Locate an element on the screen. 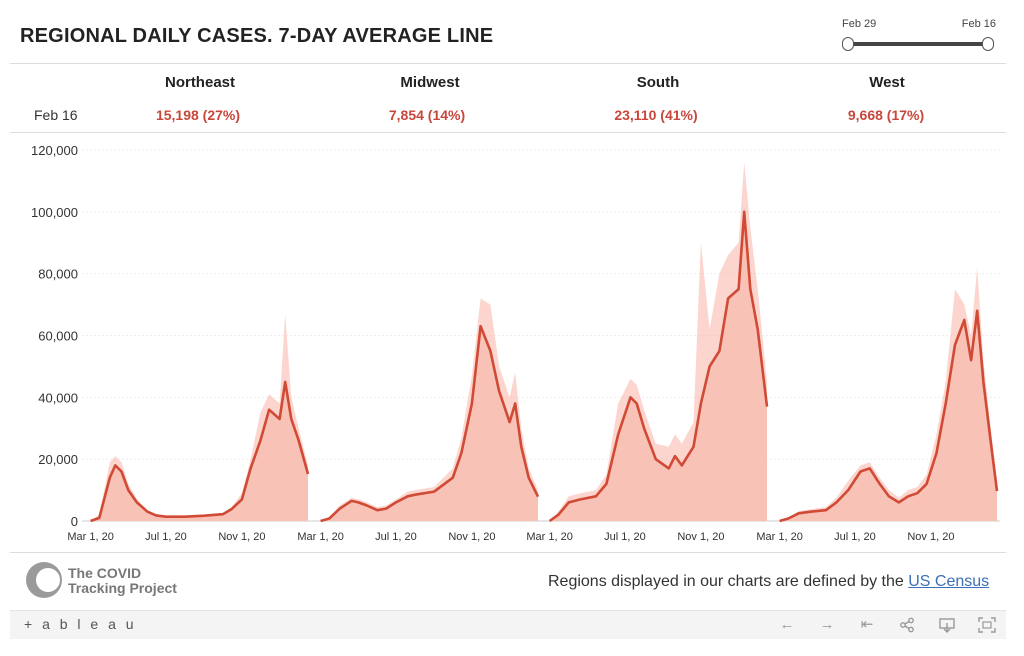 The image size is (1024, 656). footer-divider is located at coordinates (508, 552).